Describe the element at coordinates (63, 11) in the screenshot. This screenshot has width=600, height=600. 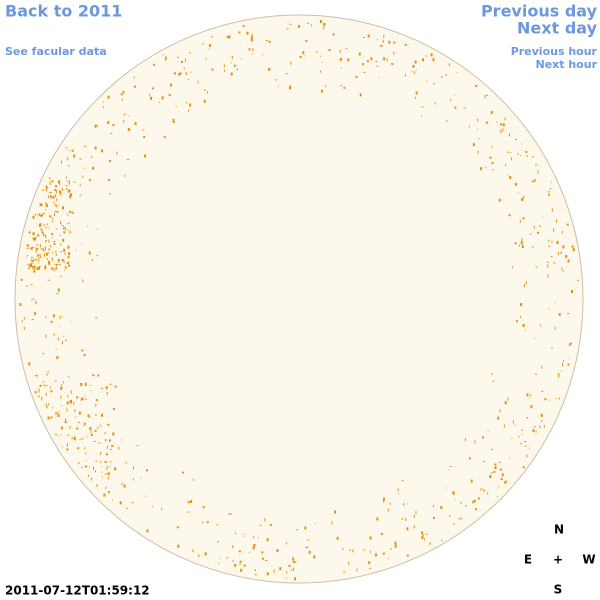
I see `back-link: Back to 2011` at that location.